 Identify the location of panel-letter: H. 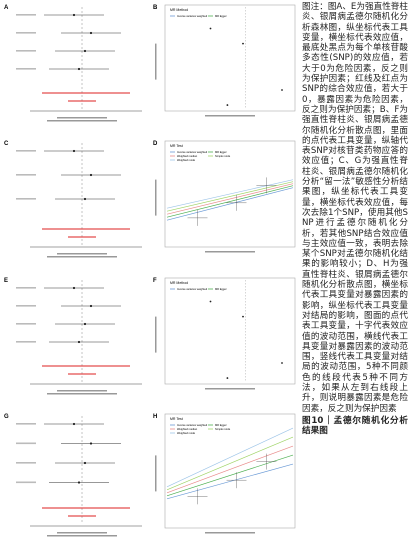
(155, 417).